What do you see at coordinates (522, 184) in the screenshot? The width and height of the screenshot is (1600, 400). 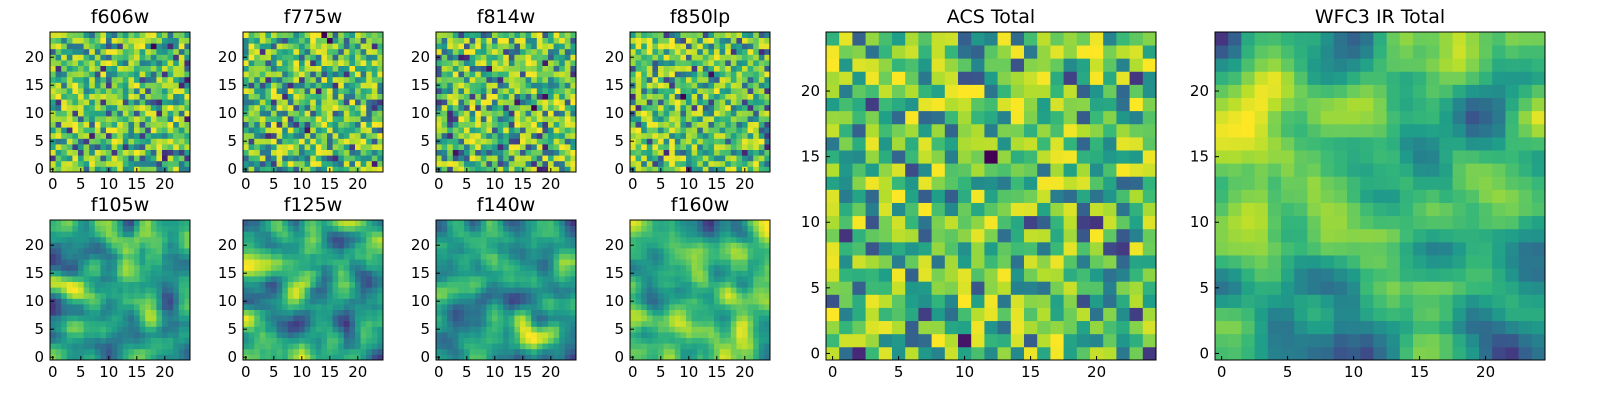 I see `x-tick-label: 15` at bounding box center [522, 184].